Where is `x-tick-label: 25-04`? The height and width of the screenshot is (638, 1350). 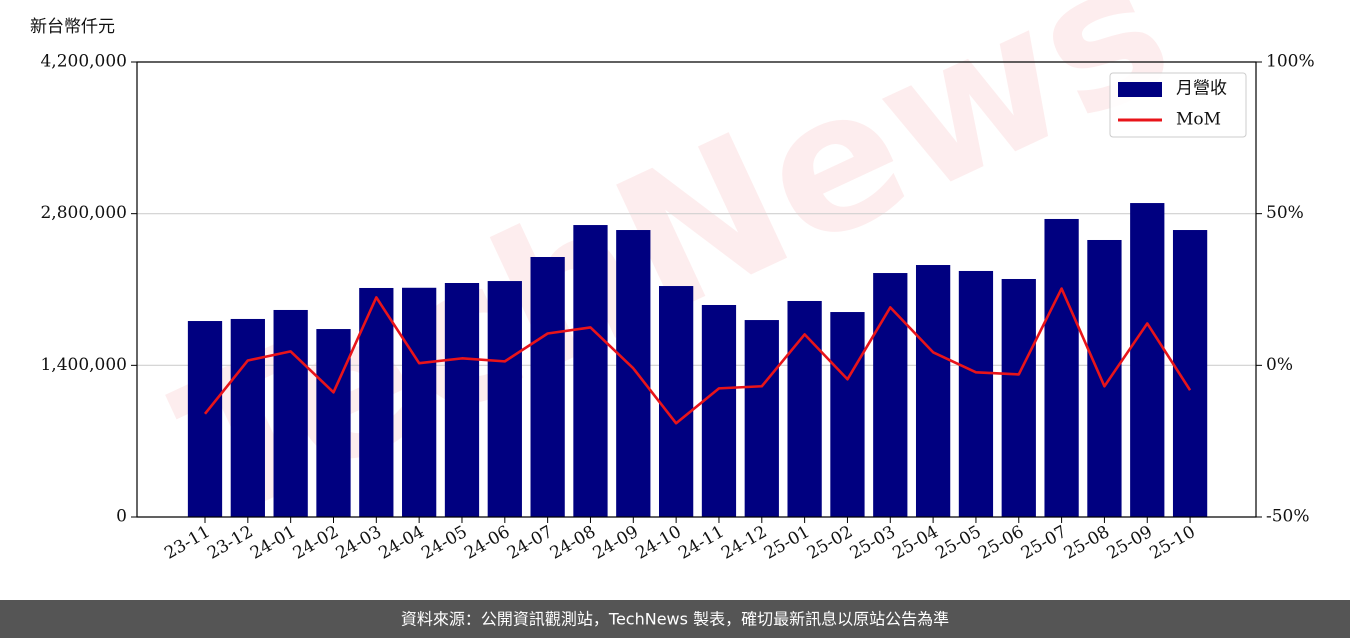 x-tick-label: 25-04 is located at coordinates (915, 543).